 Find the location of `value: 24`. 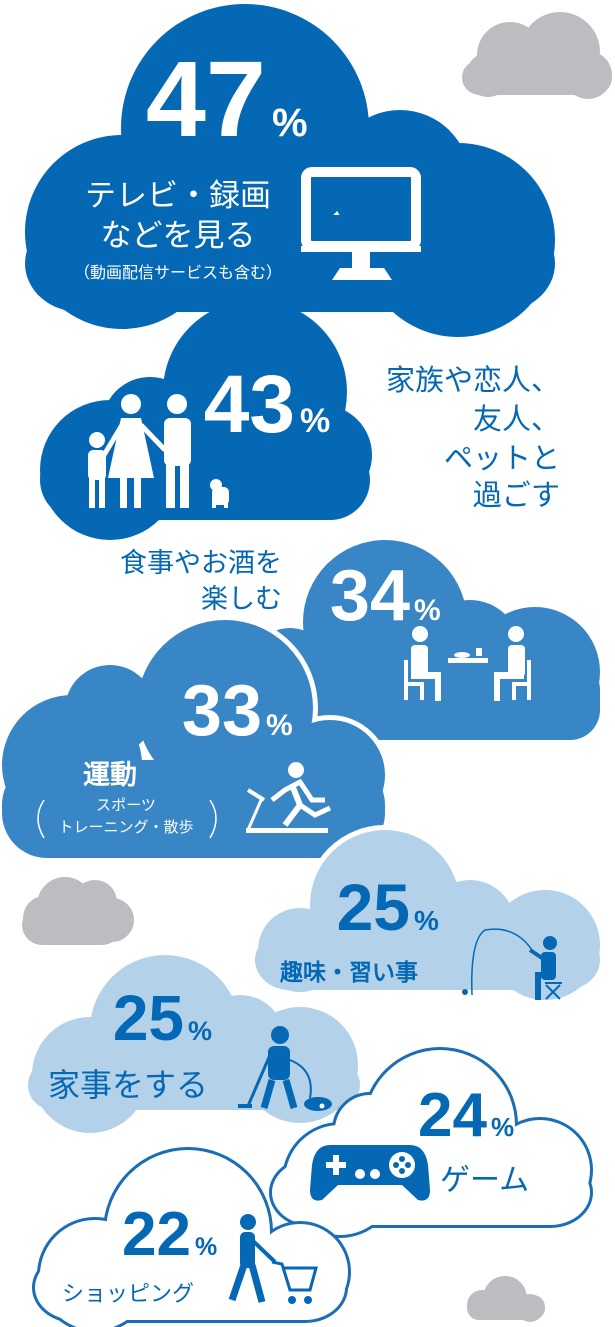

value: 24 is located at coordinates (452, 1115).